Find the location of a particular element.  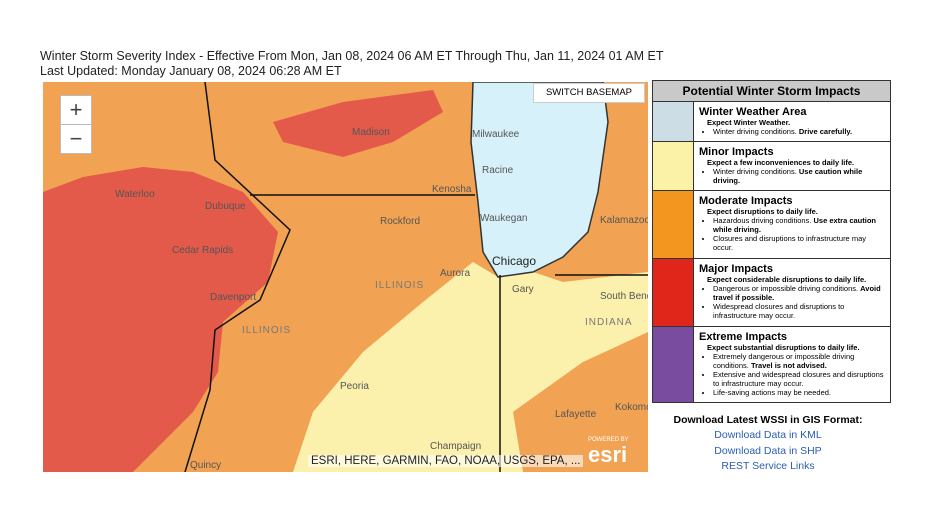

bullet: Life-saving actions may be needed. is located at coordinates (799, 392).